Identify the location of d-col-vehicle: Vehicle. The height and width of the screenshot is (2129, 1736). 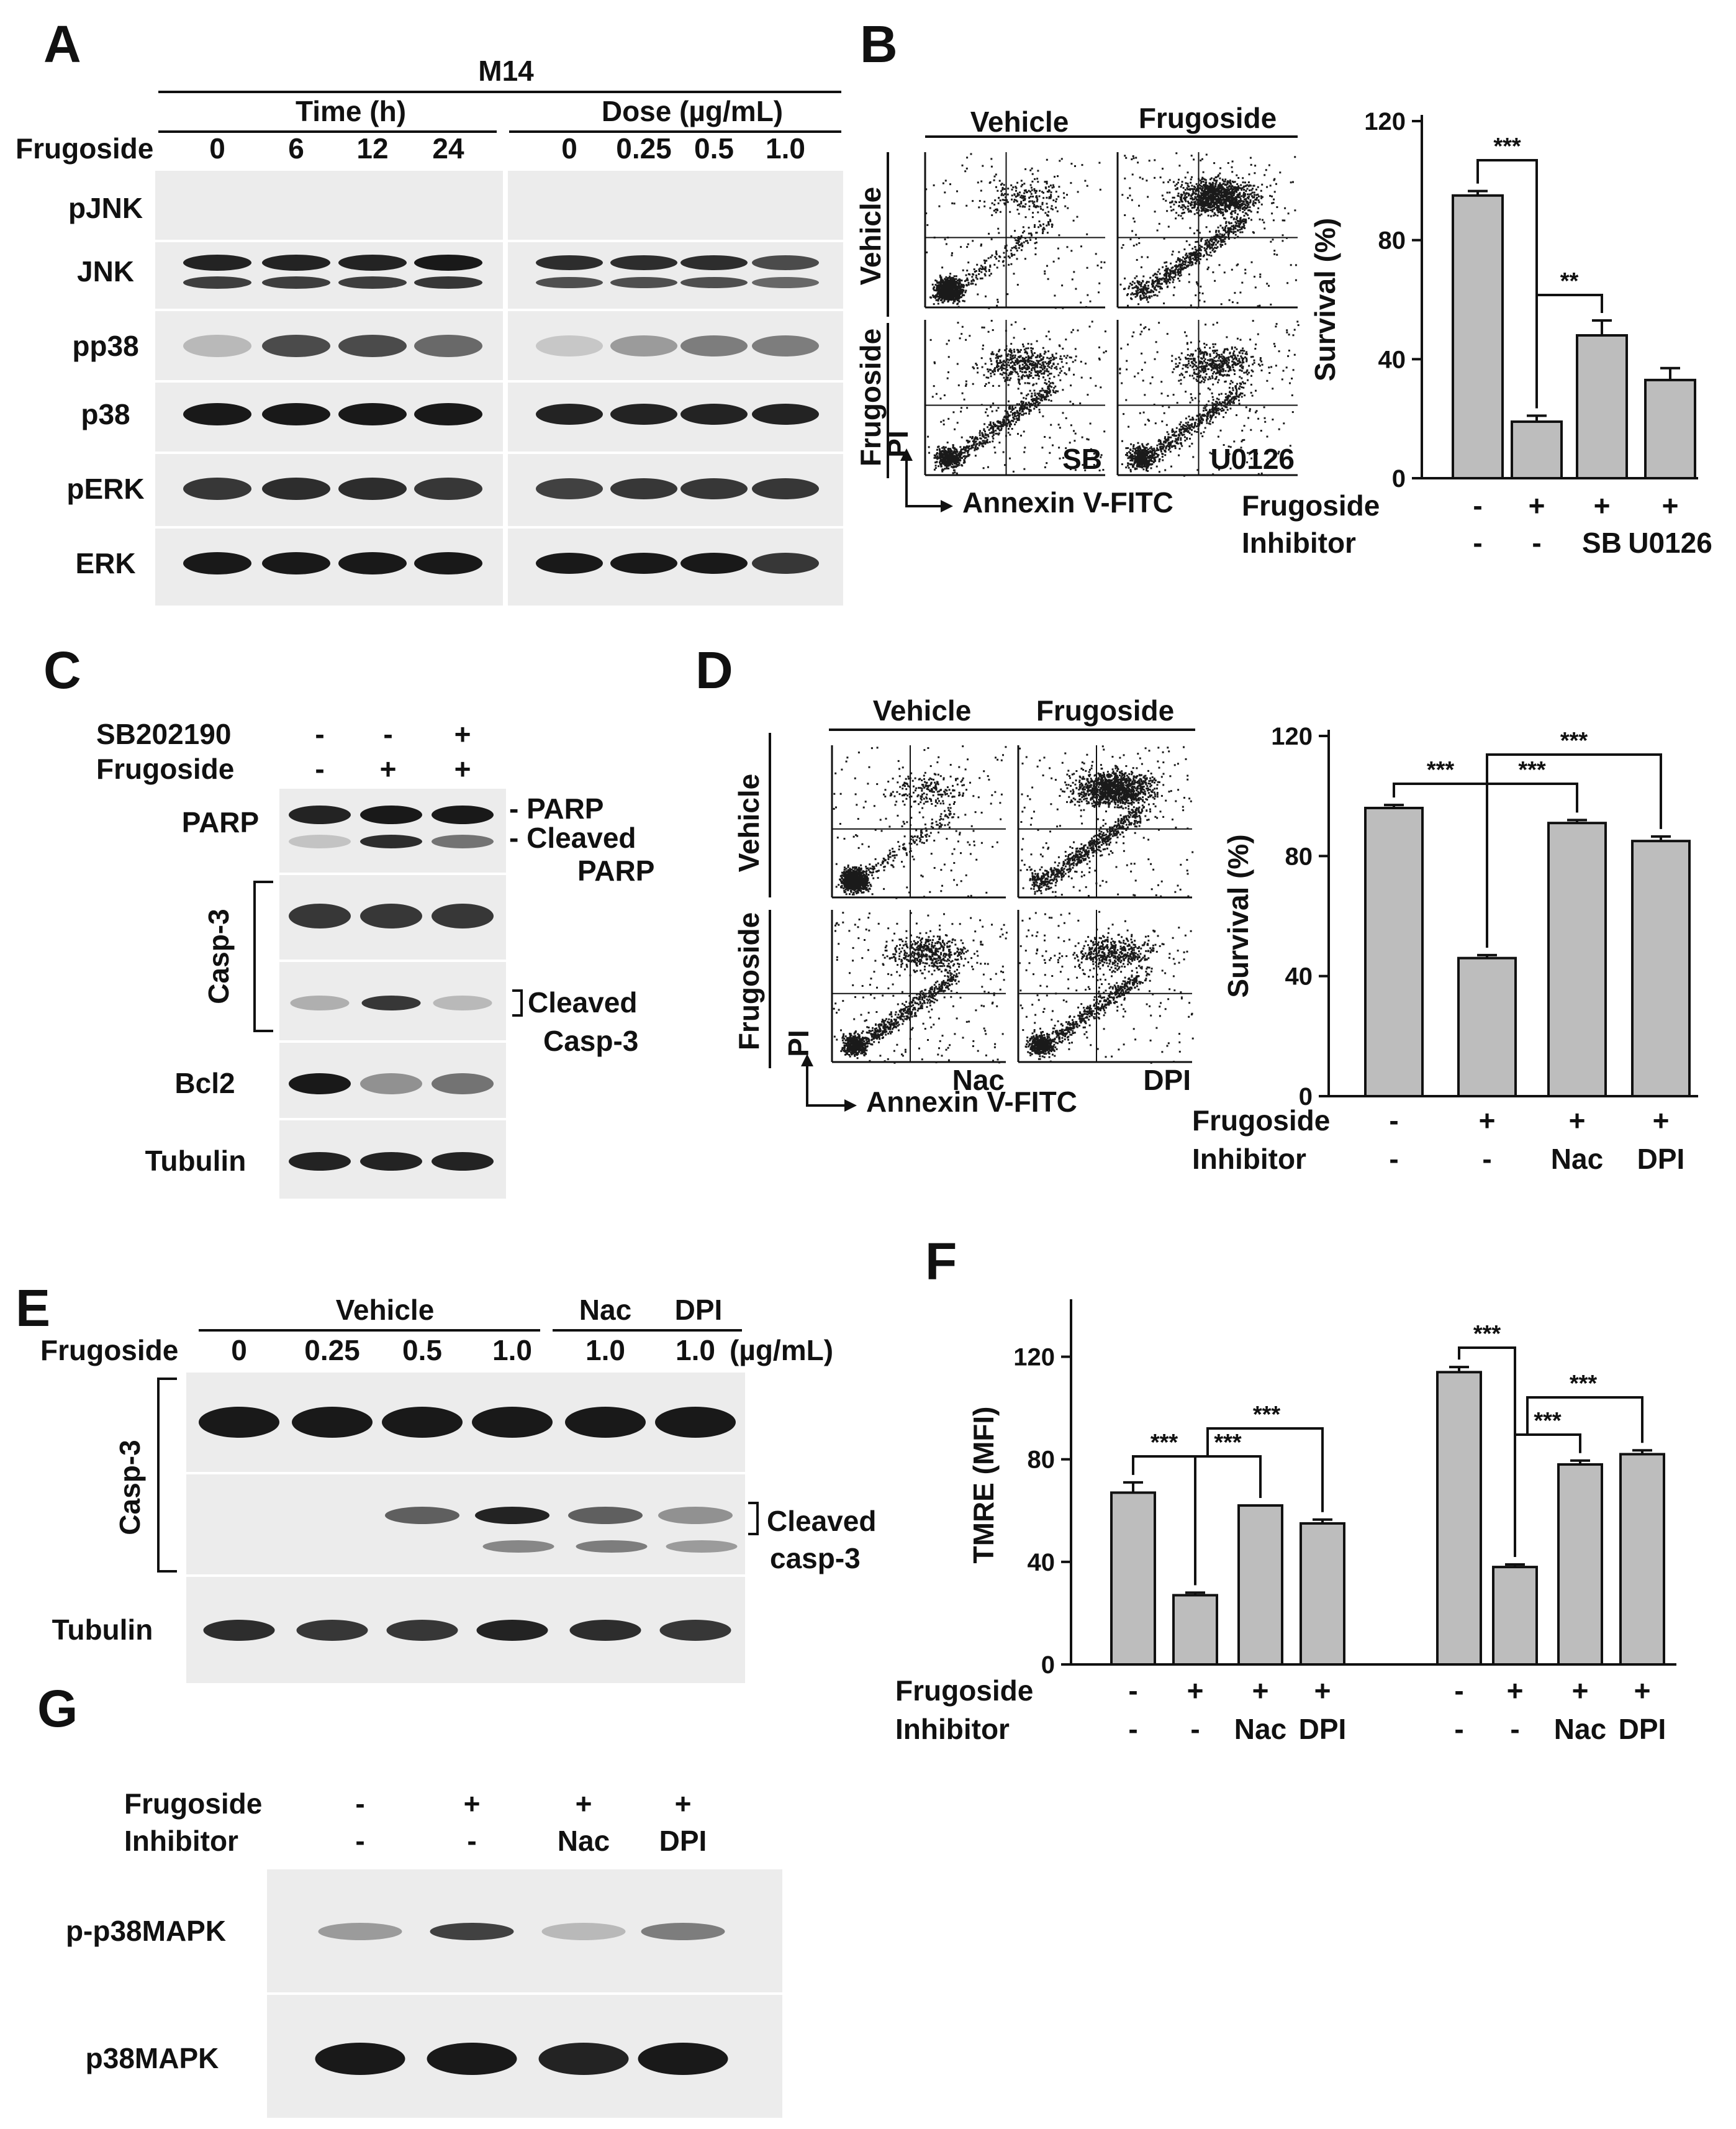
(922, 710).